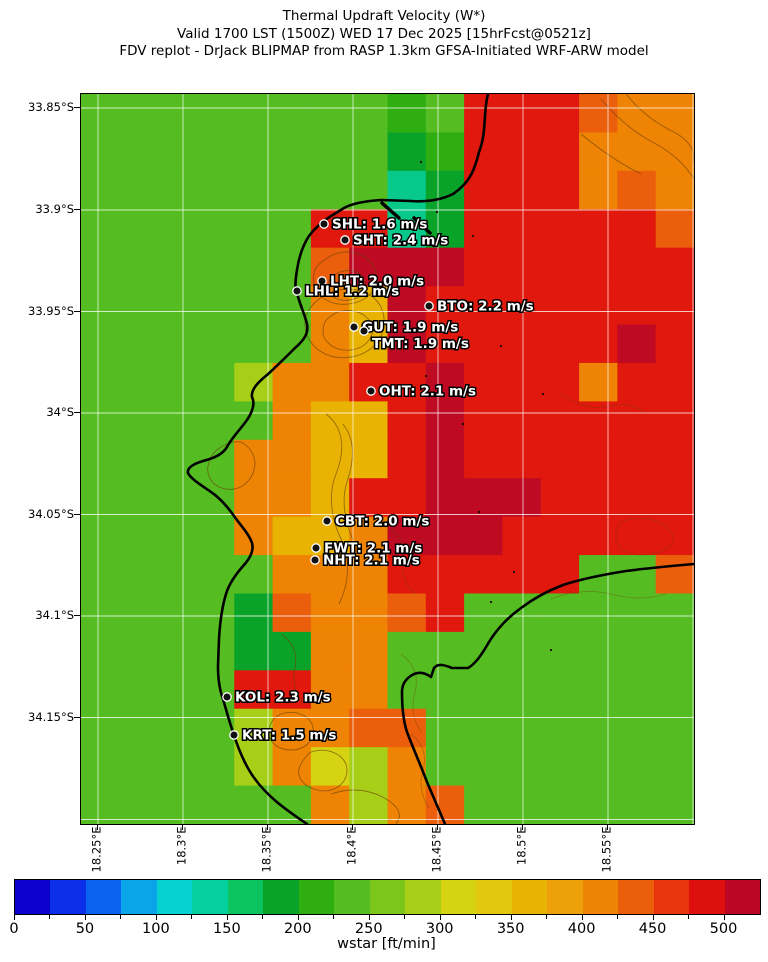 The height and width of the screenshot is (962, 768). I want to click on y-tick-label: 34.05°S, so click(51, 513).